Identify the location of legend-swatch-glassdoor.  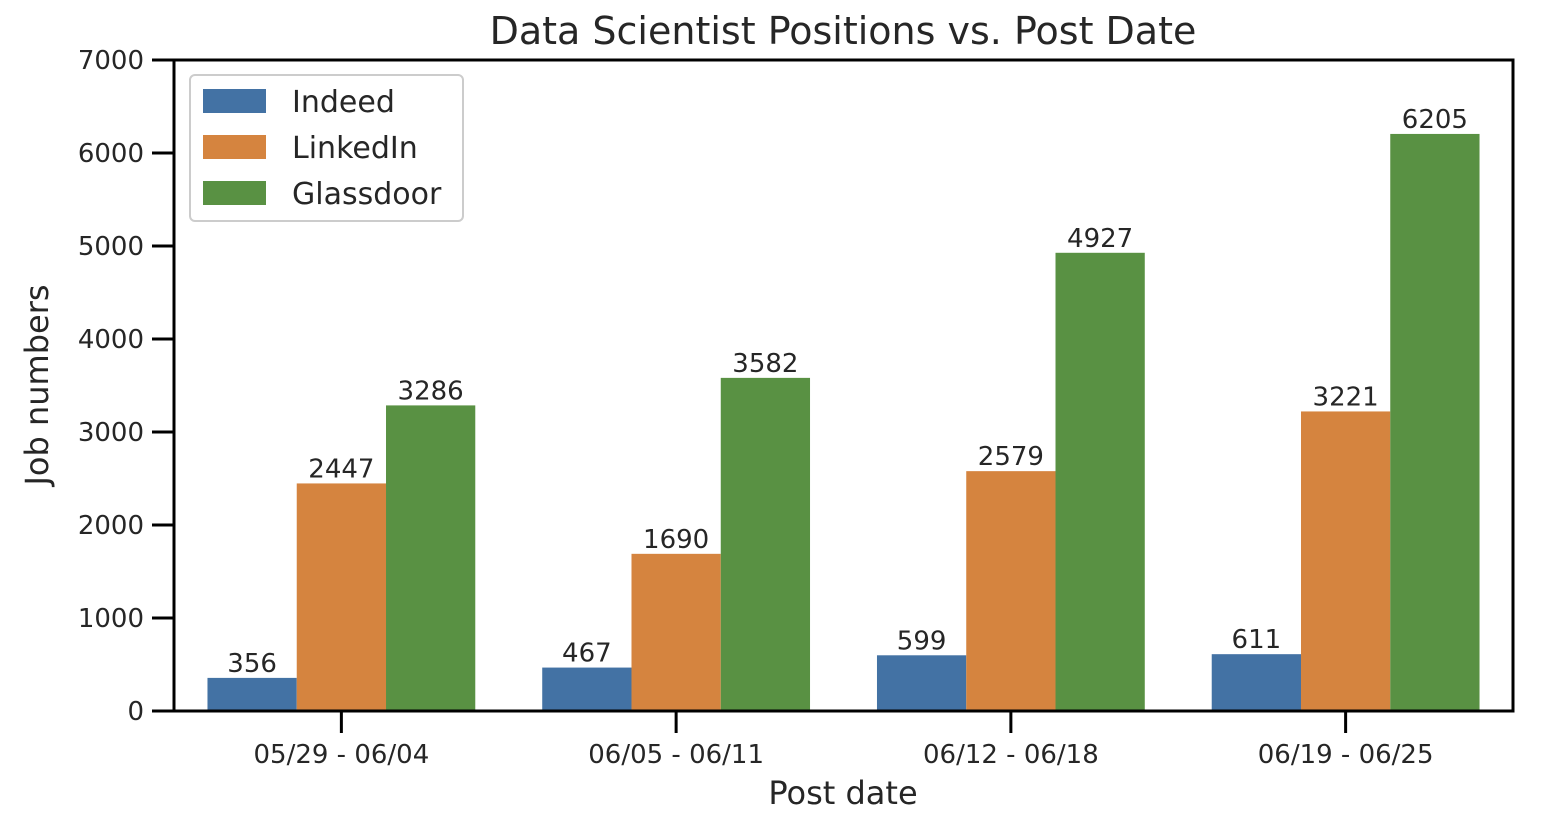
(234, 193).